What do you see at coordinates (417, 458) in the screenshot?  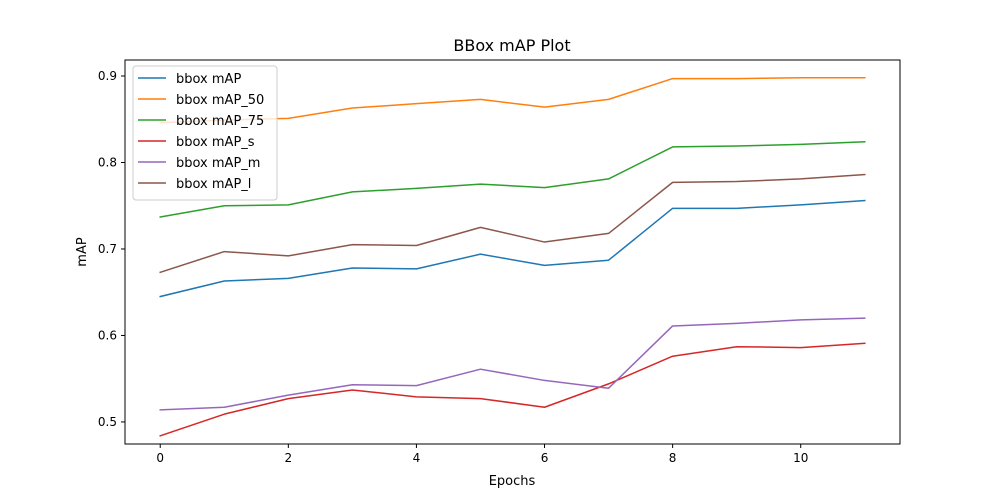 I see `x-tick-label: 4` at bounding box center [417, 458].